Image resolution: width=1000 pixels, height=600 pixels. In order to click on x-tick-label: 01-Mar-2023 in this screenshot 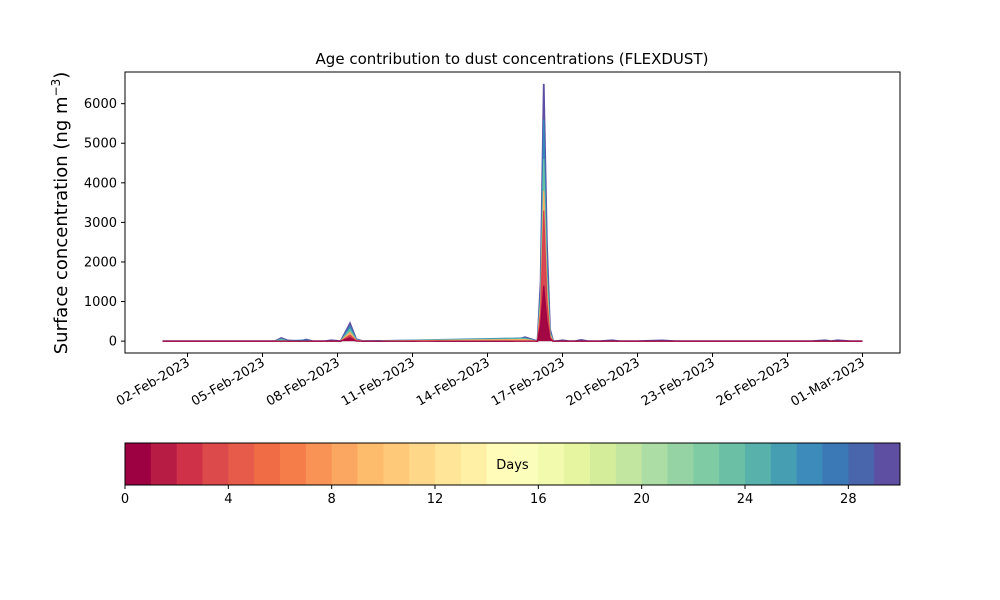, I will do `click(827, 382)`.